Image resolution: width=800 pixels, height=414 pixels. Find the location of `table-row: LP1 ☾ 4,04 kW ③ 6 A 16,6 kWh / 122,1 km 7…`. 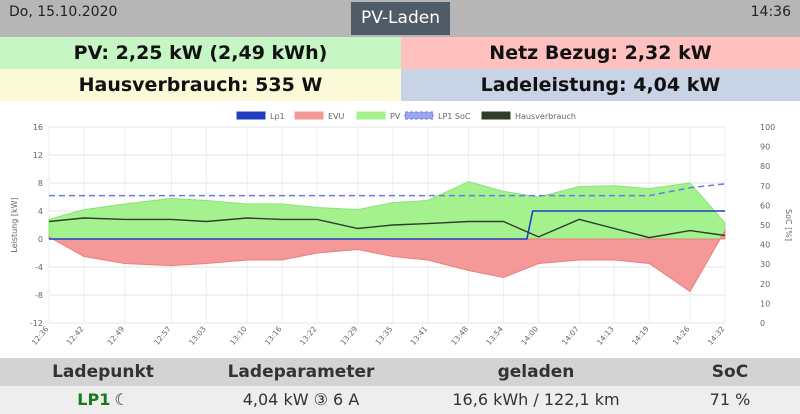

table-row: LP1 ☾ 4,04 kW ③ 6 A 16,6 kWh / 122,1 km 7… is located at coordinates (400, 400).